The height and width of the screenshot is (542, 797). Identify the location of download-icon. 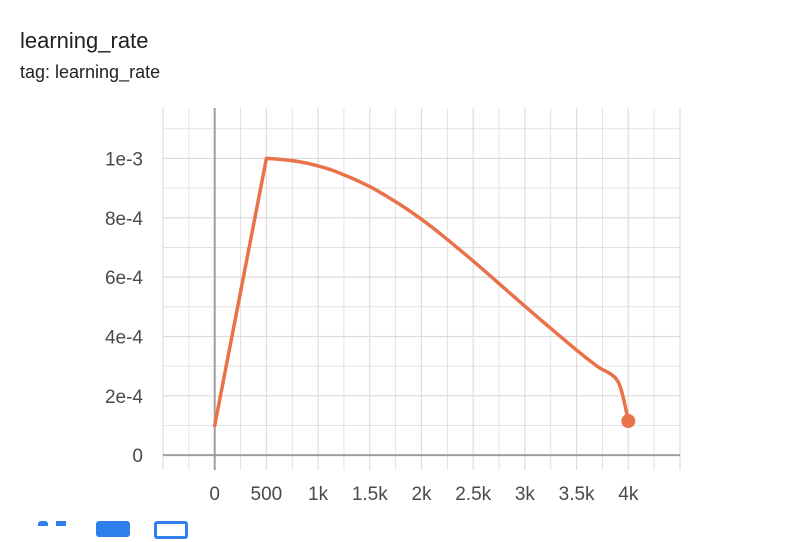
(172, 529).